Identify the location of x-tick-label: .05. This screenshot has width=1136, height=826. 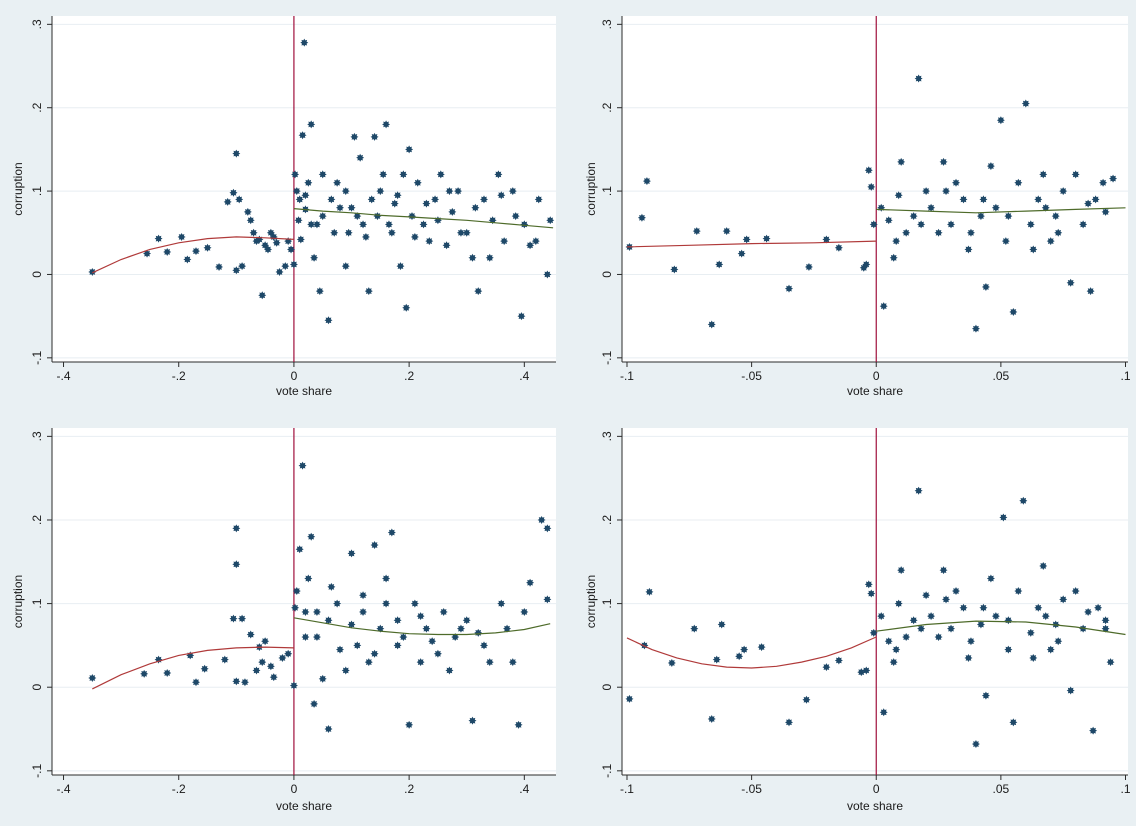
(1001, 376).